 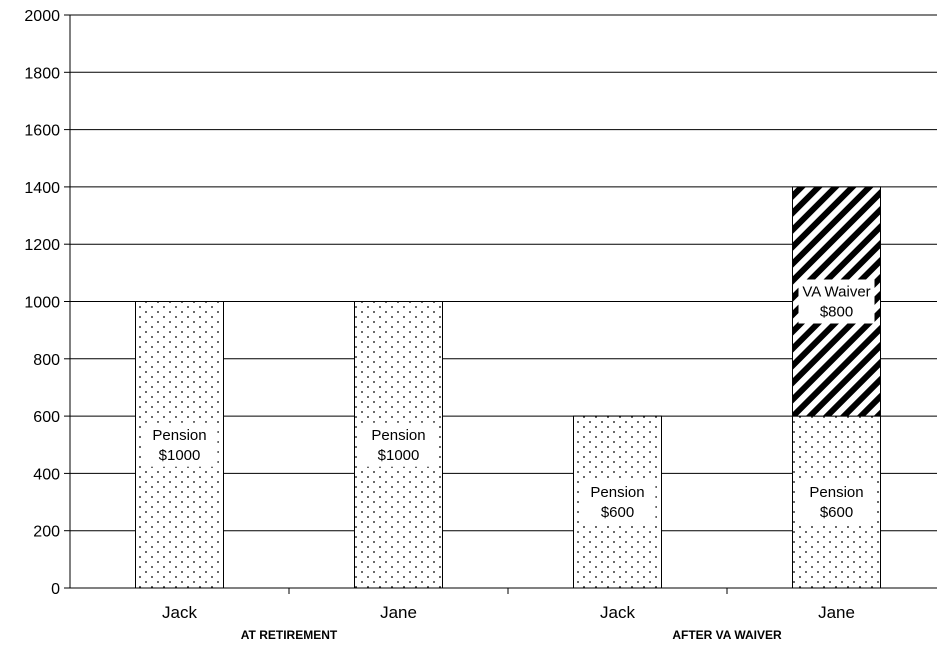 What do you see at coordinates (727, 635) in the screenshot?
I see `group-label: AFTER VA WAIVER` at bounding box center [727, 635].